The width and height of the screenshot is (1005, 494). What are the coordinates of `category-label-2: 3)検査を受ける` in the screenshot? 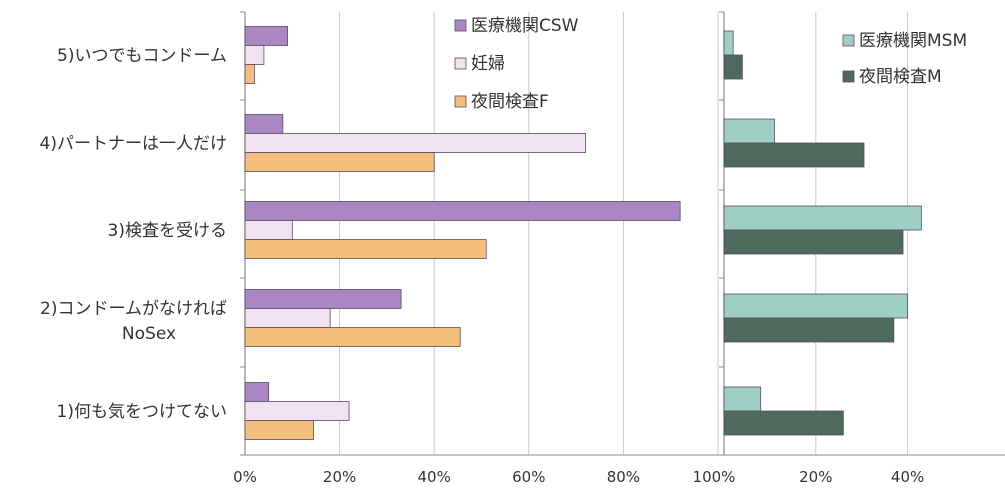 It's located at (167, 231).